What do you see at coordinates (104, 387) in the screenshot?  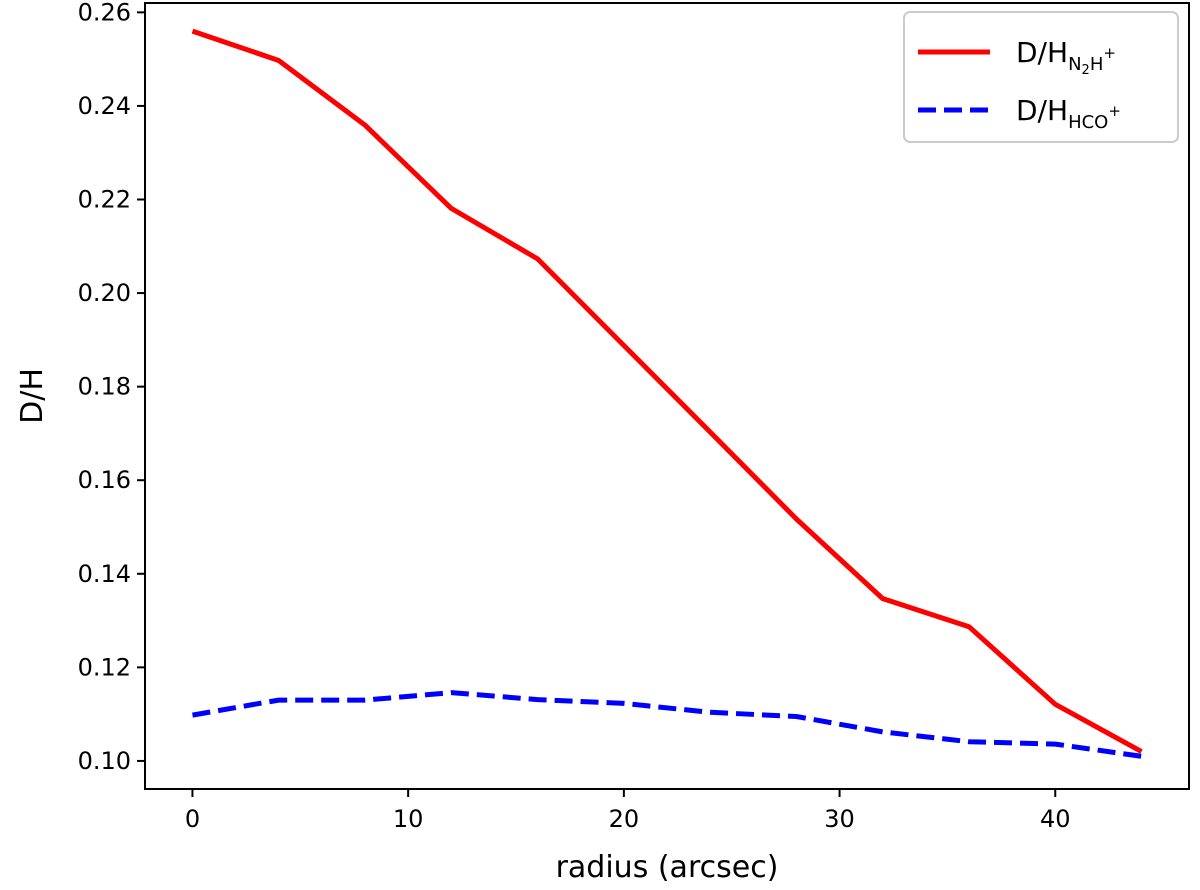 I see `y-tick-label: 0.18` at bounding box center [104, 387].